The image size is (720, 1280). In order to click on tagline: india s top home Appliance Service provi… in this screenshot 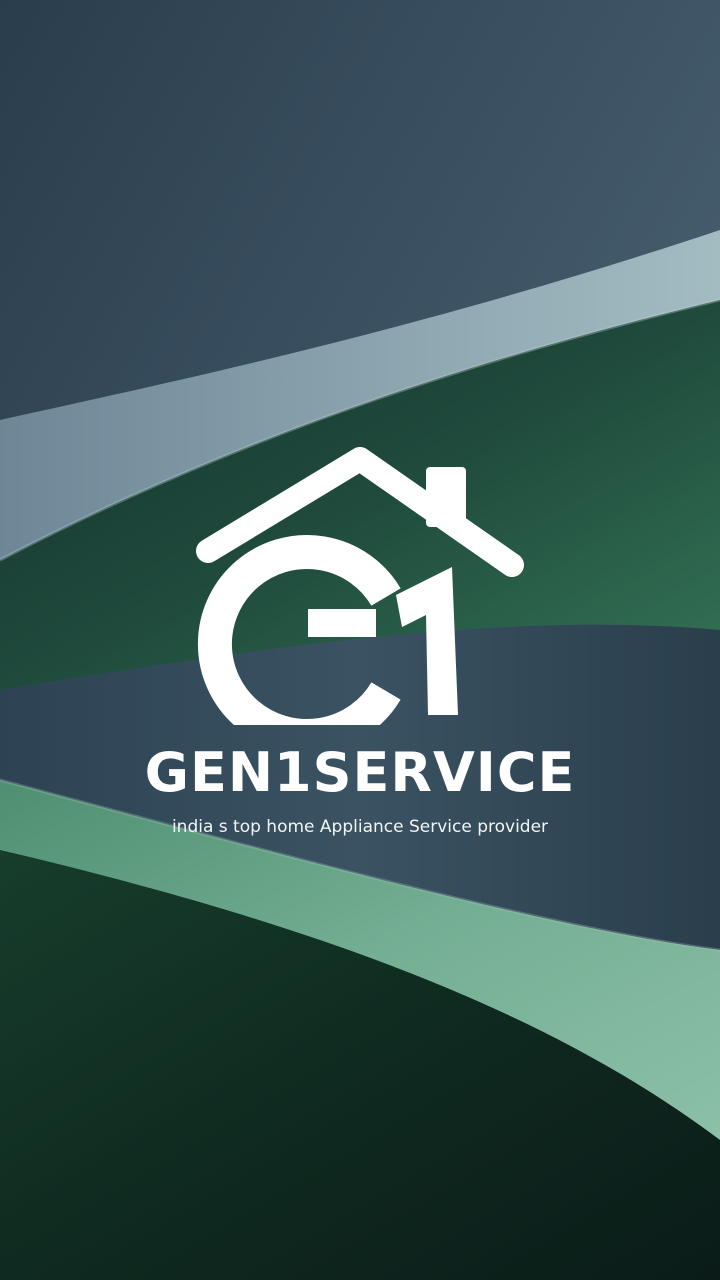, I will do `click(360, 827)`.